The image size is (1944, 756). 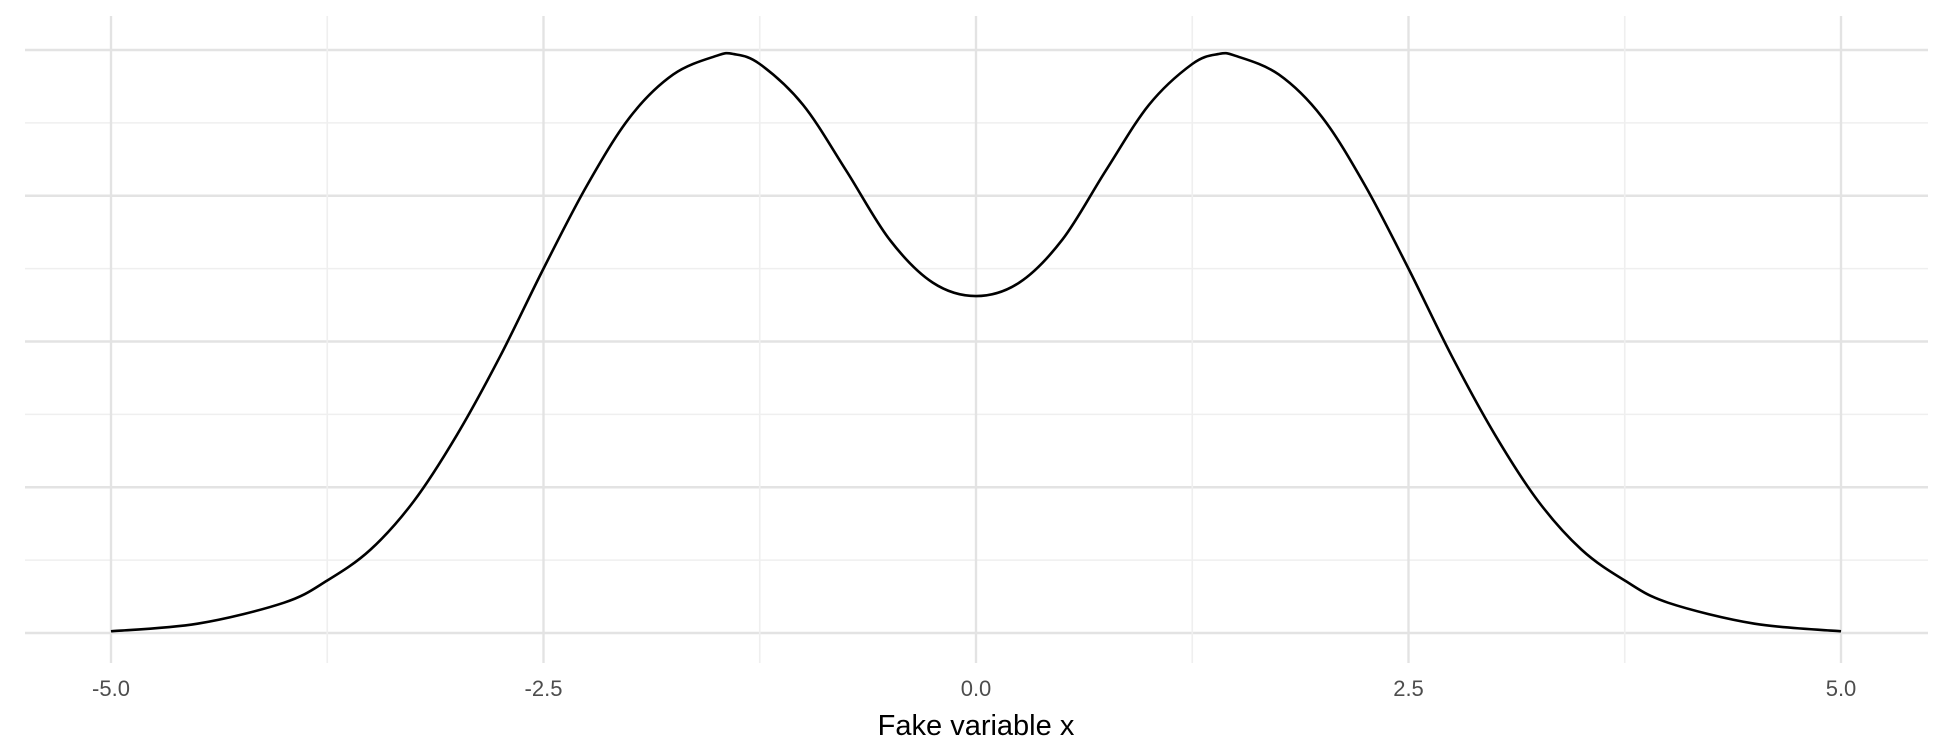 What do you see at coordinates (1408, 688) in the screenshot?
I see `x-tick-label: 2.5` at bounding box center [1408, 688].